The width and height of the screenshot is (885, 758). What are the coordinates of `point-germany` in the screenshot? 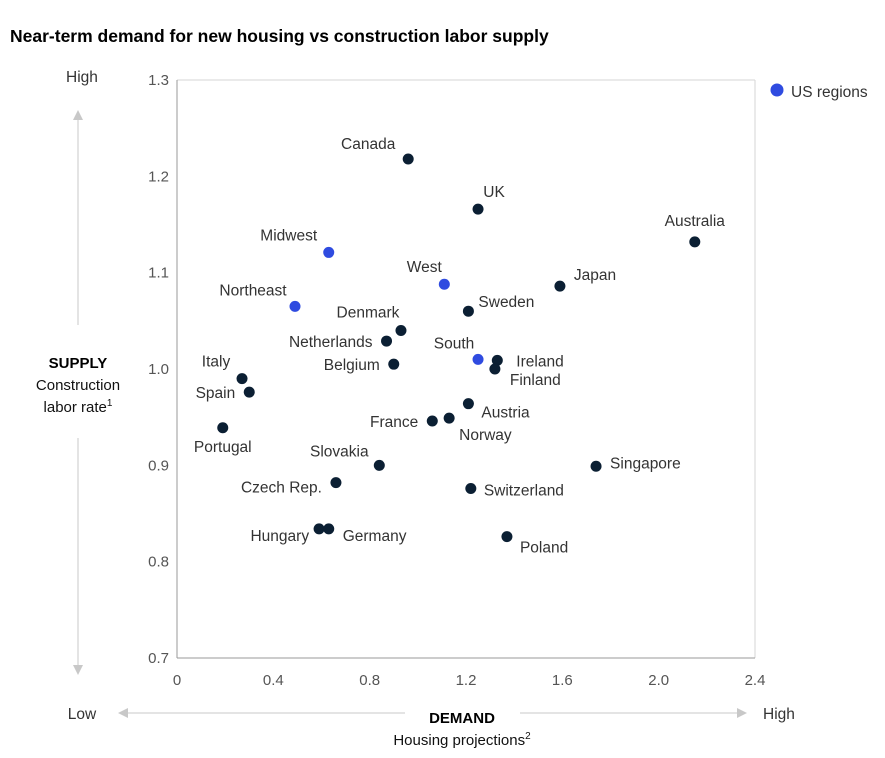 It's located at (329, 529).